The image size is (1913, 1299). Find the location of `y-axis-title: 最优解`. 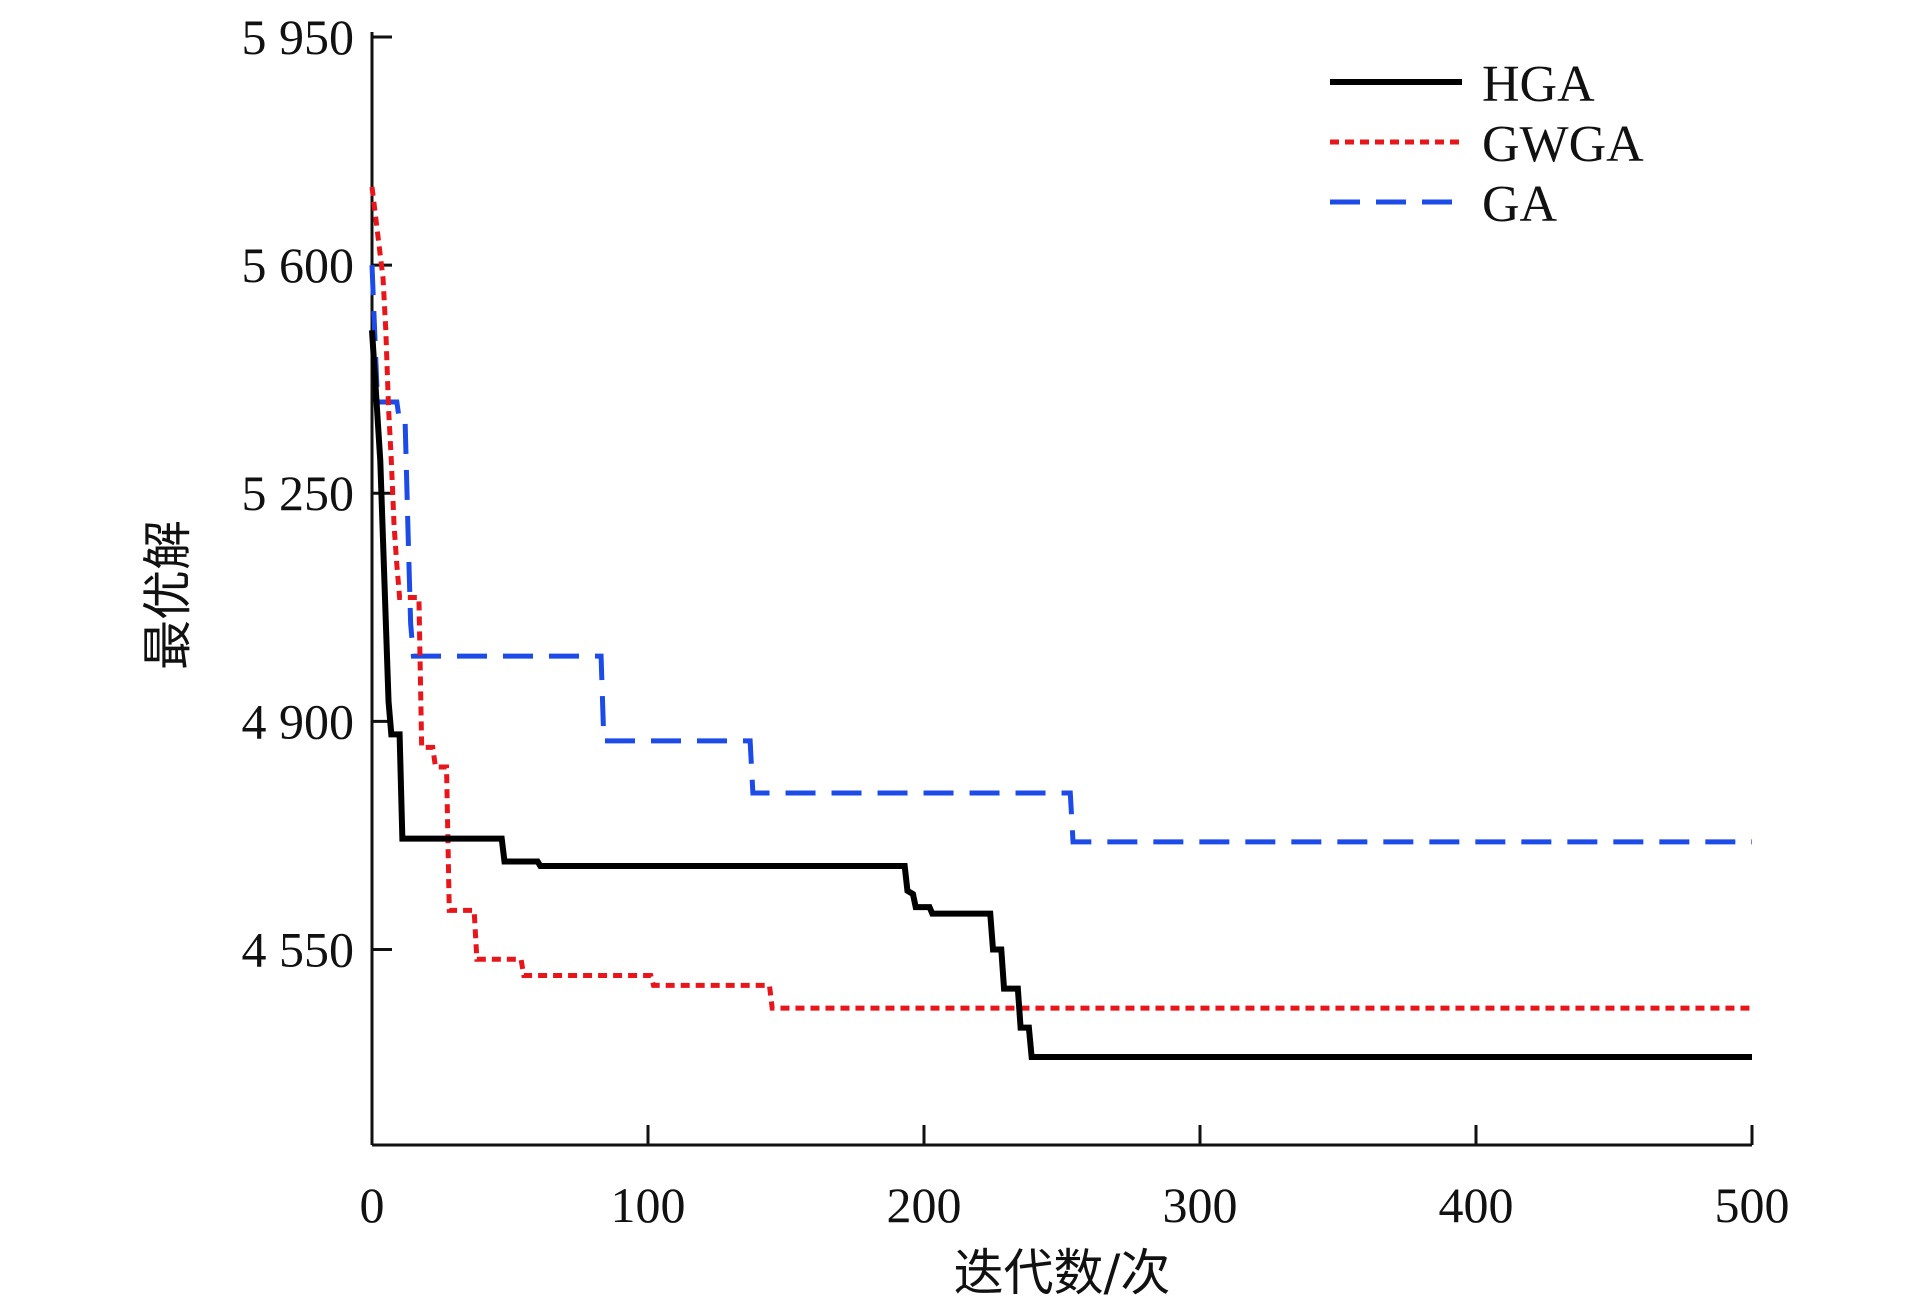

y-axis-title: 最优解 is located at coordinates (168, 595).